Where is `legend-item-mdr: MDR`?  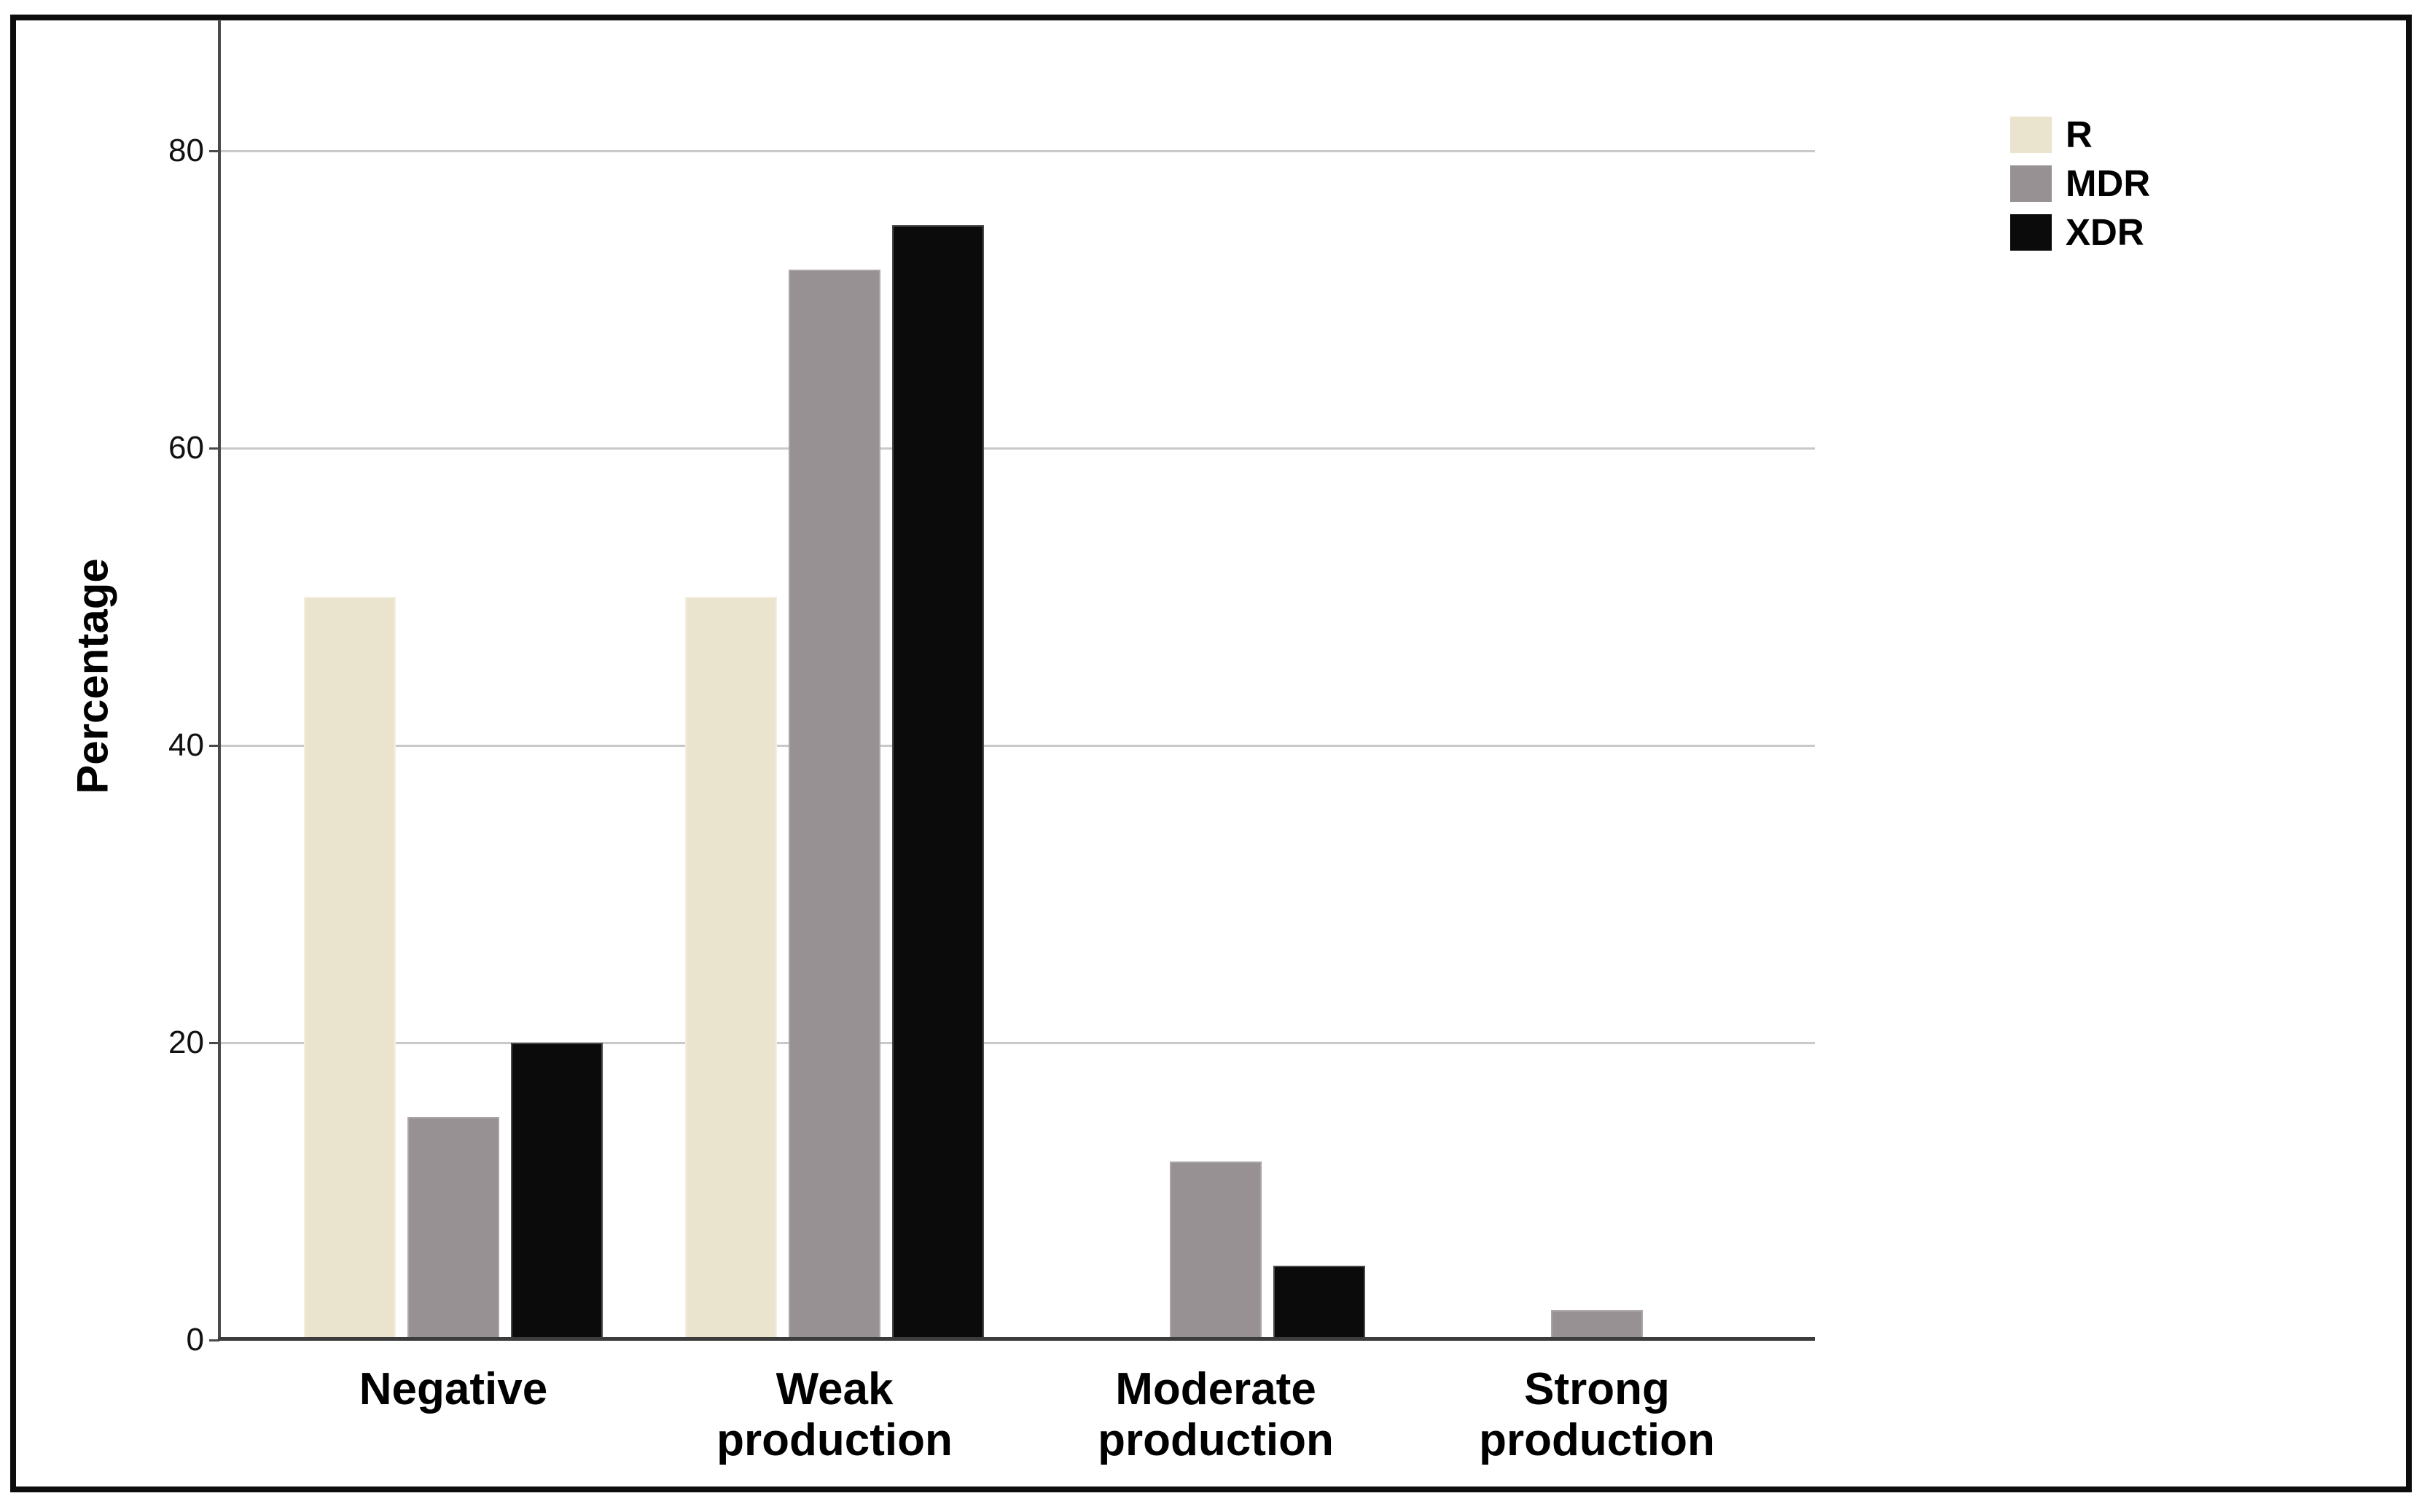 legend-item-mdr: MDR is located at coordinates (2080, 184).